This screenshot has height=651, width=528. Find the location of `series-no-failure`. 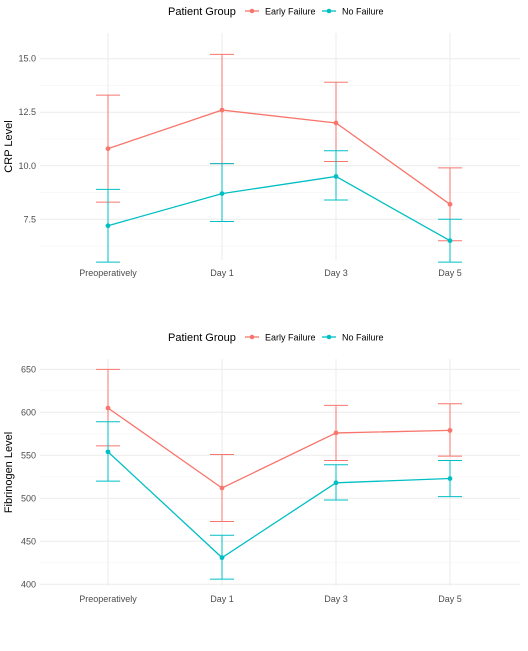

series-no-failure is located at coordinates (279, 206).